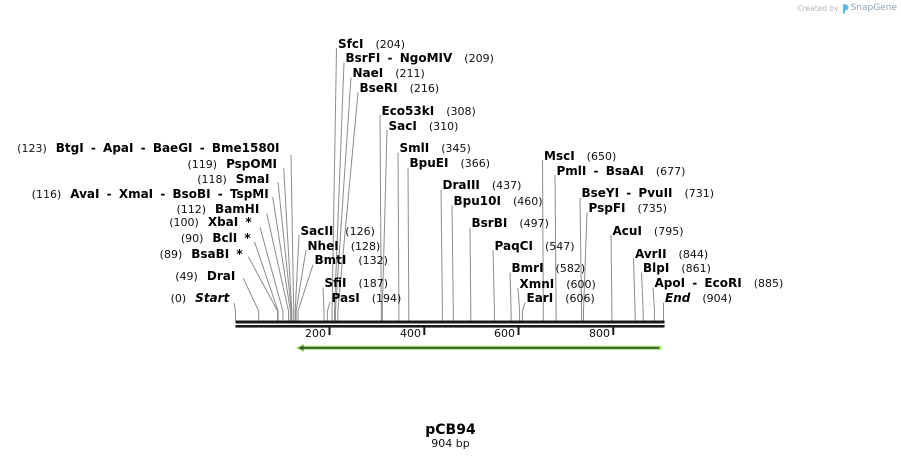 Image resolution: width=901 pixels, height=460 pixels. What do you see at coordinates (420, 57) in the screenshot?
I see `enzyme-label-bsrfi-ngomiv: BsrFI - NgoMIV (209)` at bounding box center [420, 57].